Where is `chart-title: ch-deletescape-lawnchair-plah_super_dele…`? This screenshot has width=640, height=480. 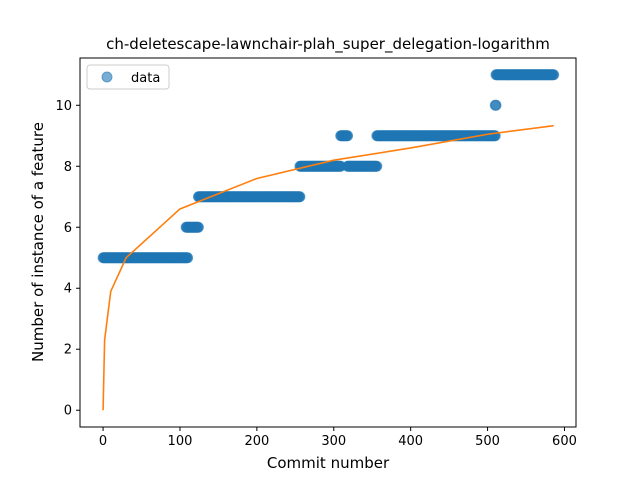 chart-title: ch-deletescape-lawnchair-plah_super_dele… is located at coordinates (328, 44).